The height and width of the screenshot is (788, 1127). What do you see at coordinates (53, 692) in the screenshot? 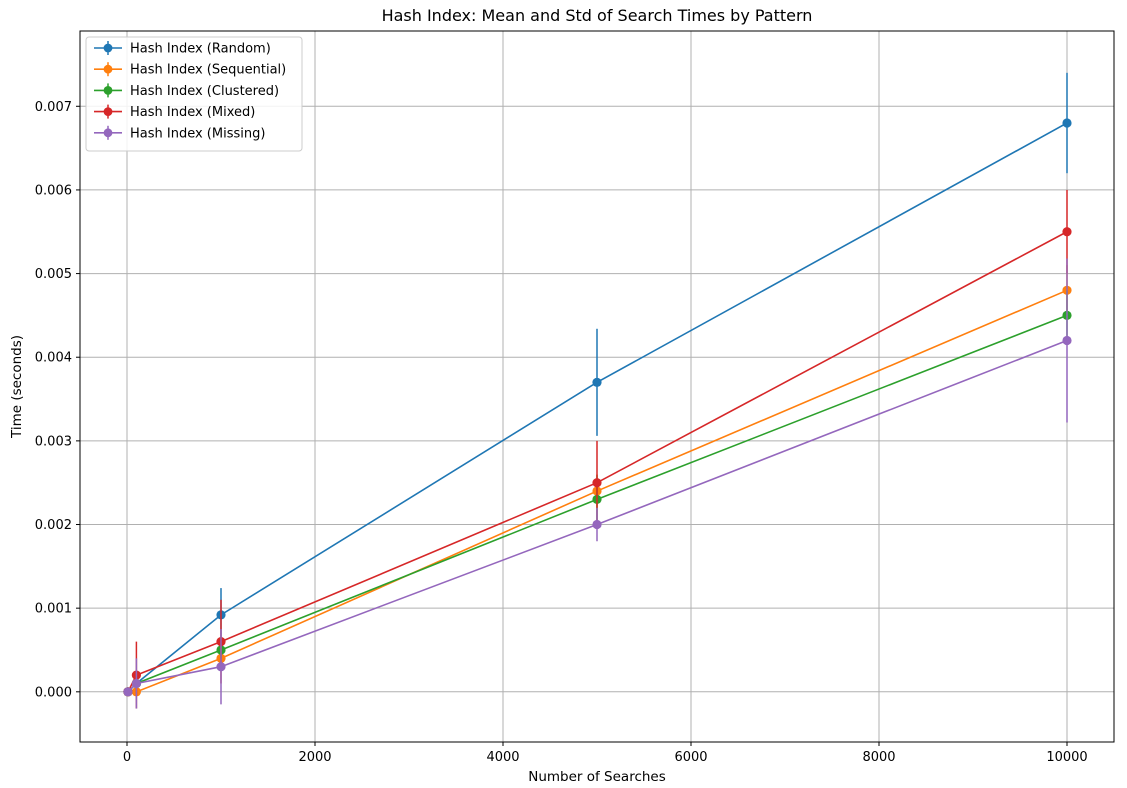
I see `y-tick-label: 0.000` at bounding box center [53, 692].